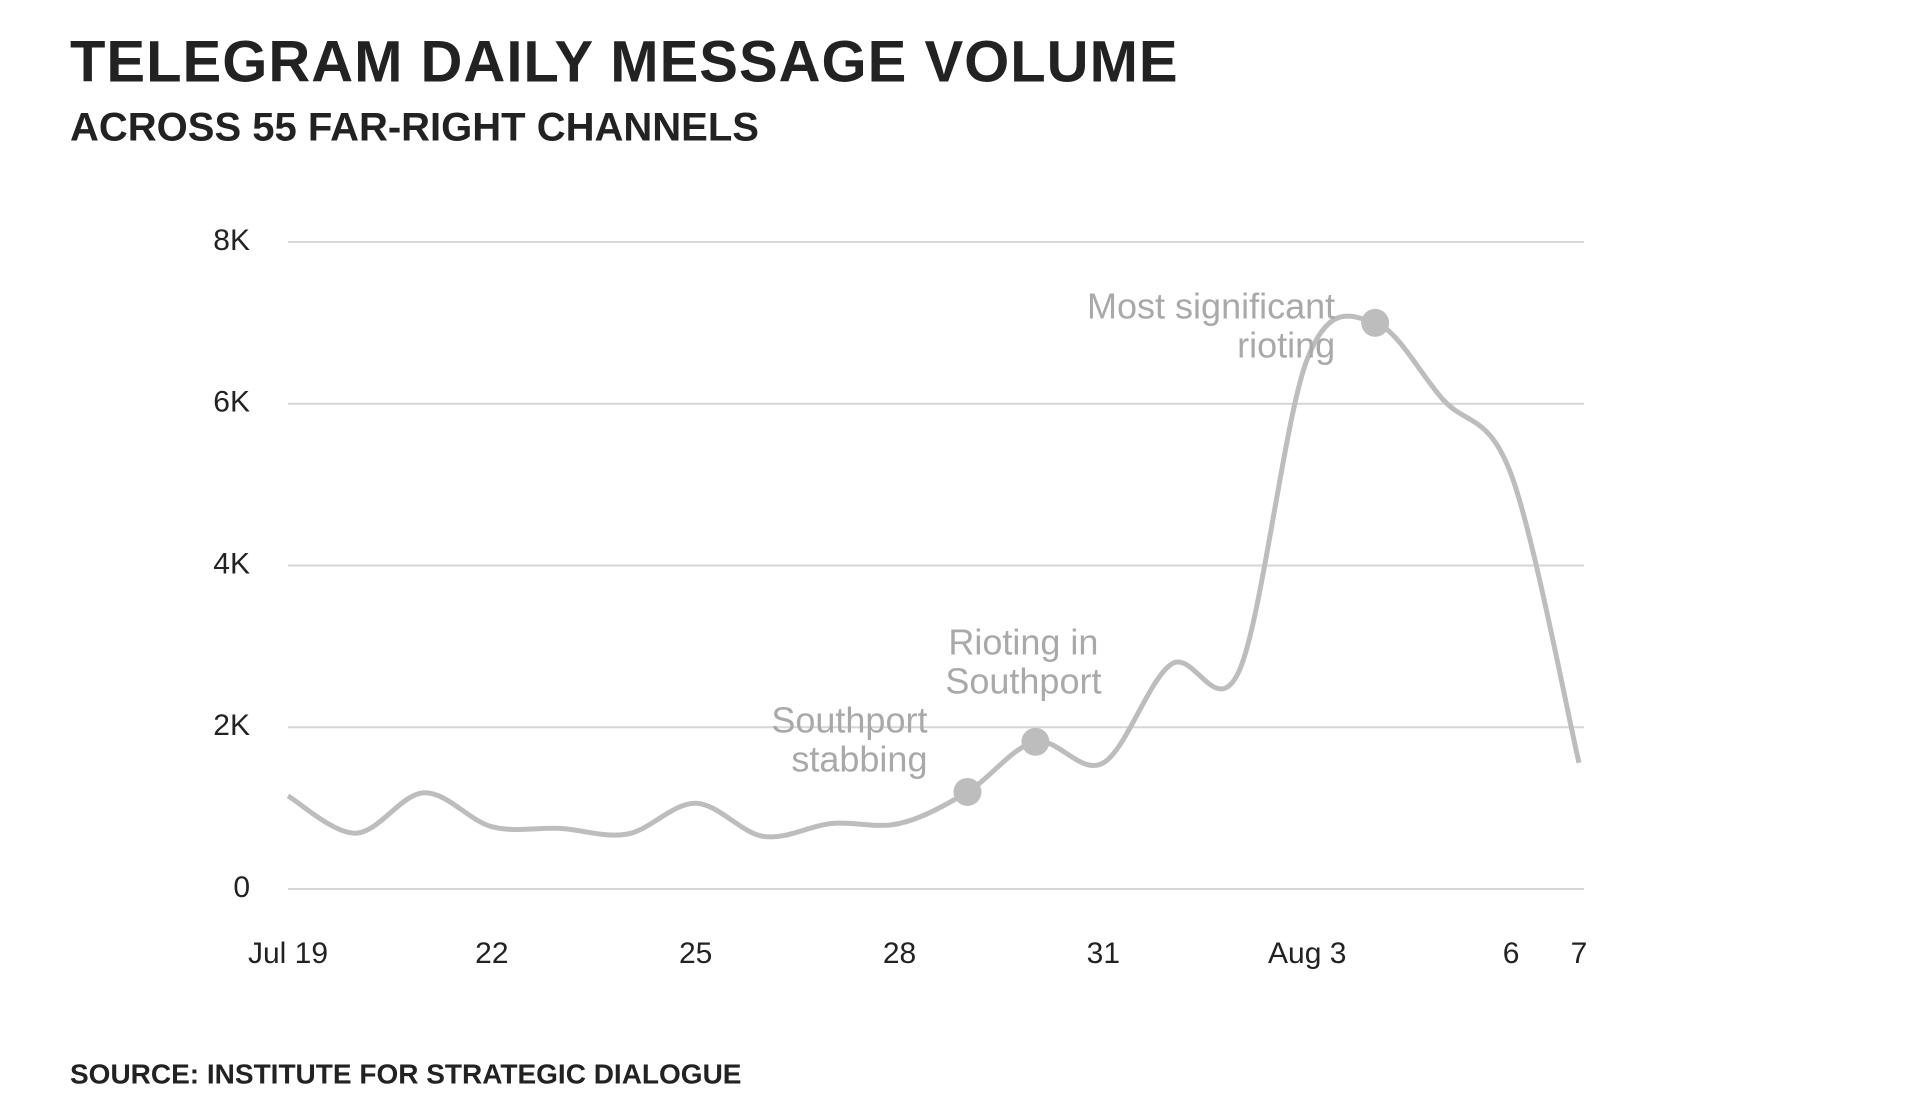 The height and width of the screenshot is (1100, 1920). What do you see at coordinates (241, 887) in the screenshot?
I see `y-tick-label: 0` at bounding box center [241, 887].